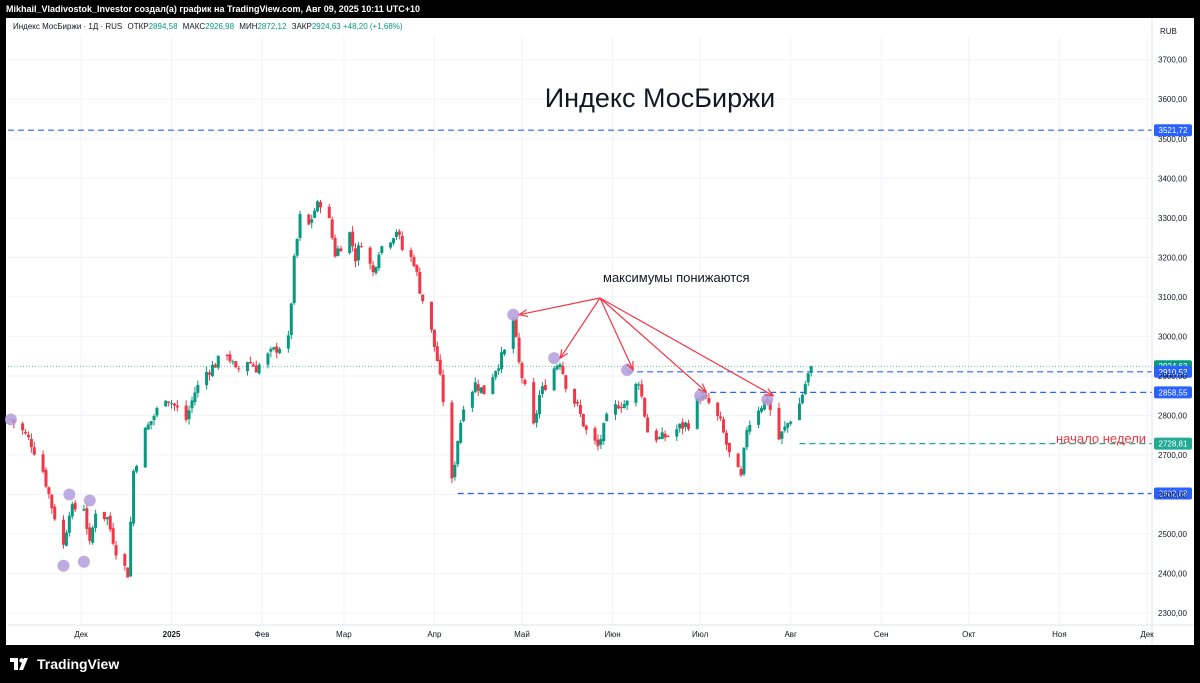 The width and height of the screenshot is (1200, 683). I want to click on open-label: ОТКР, so click(138, 26).